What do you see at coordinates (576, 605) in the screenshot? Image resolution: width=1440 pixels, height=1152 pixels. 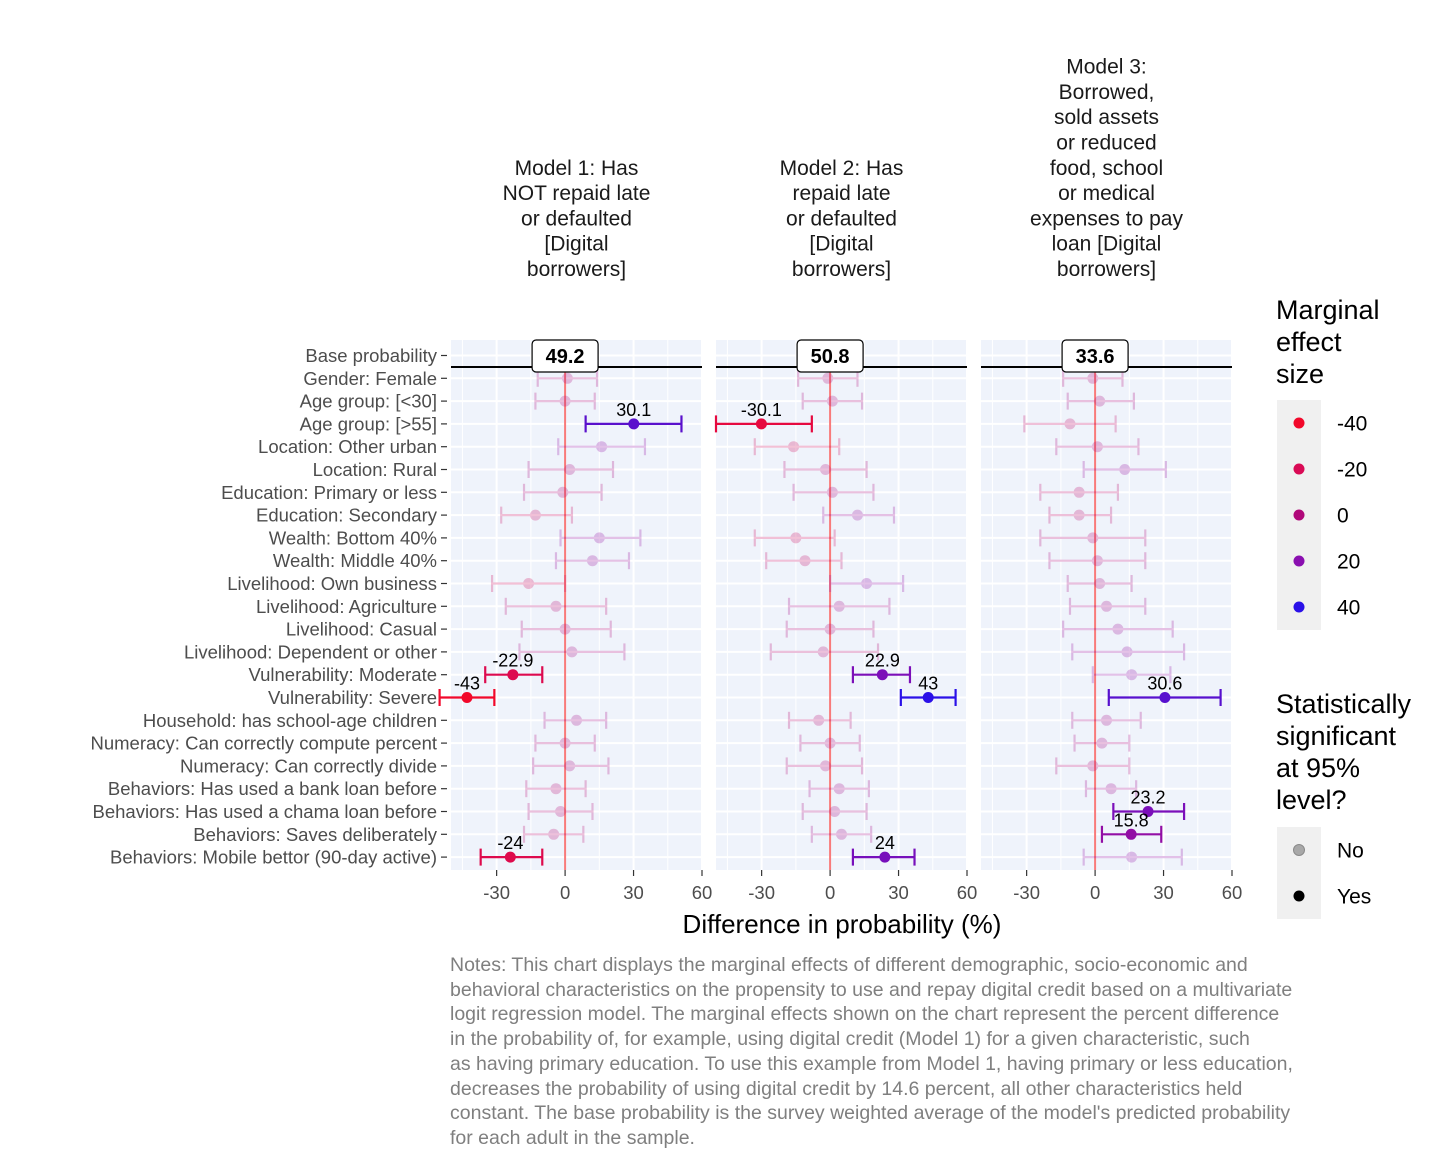 I see `panel-background` at bounding box center [576, 605].